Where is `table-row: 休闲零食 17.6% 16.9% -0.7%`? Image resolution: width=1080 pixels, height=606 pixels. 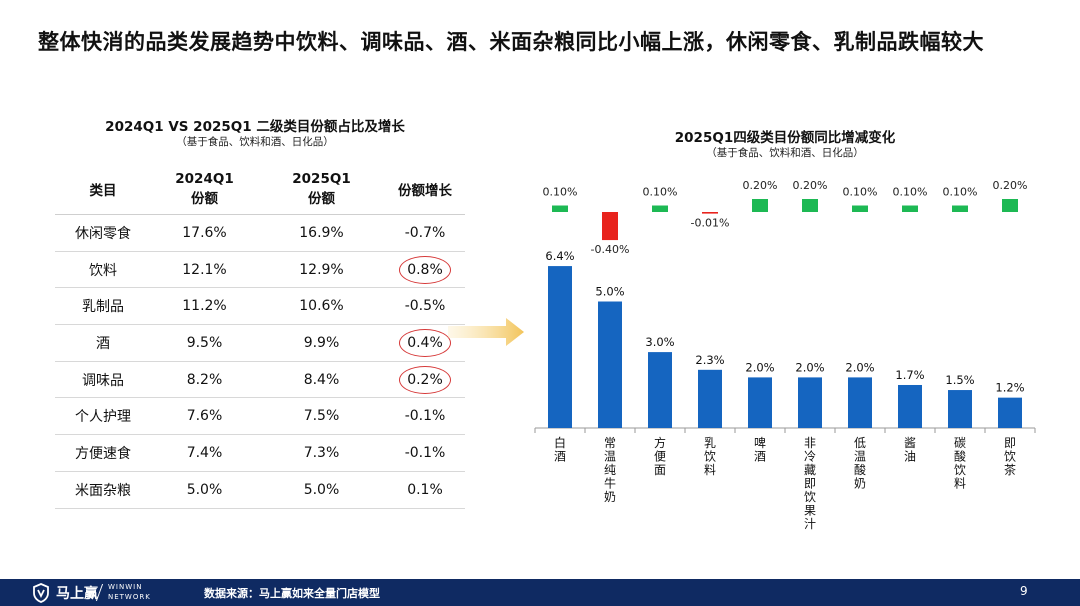 table-row: 休闲零食 17.6% 16.9% -0.7% is located at coordinates (260, 233).